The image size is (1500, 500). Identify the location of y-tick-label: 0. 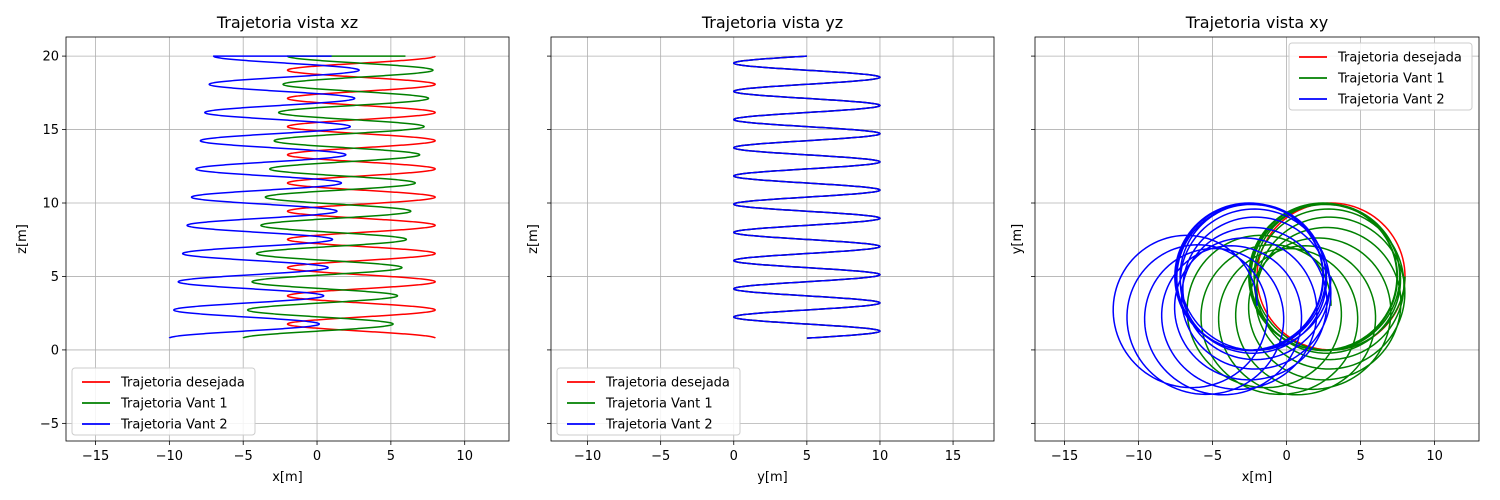
(55, 350).